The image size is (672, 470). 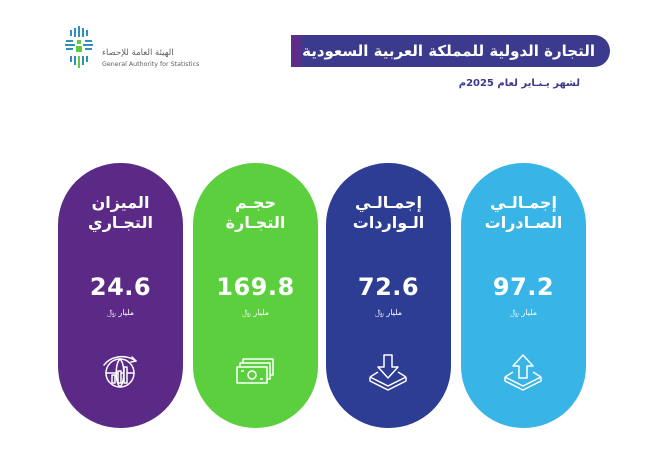 I want to click on import-tray-down-arrow-icon, so click(x=388, y=372).